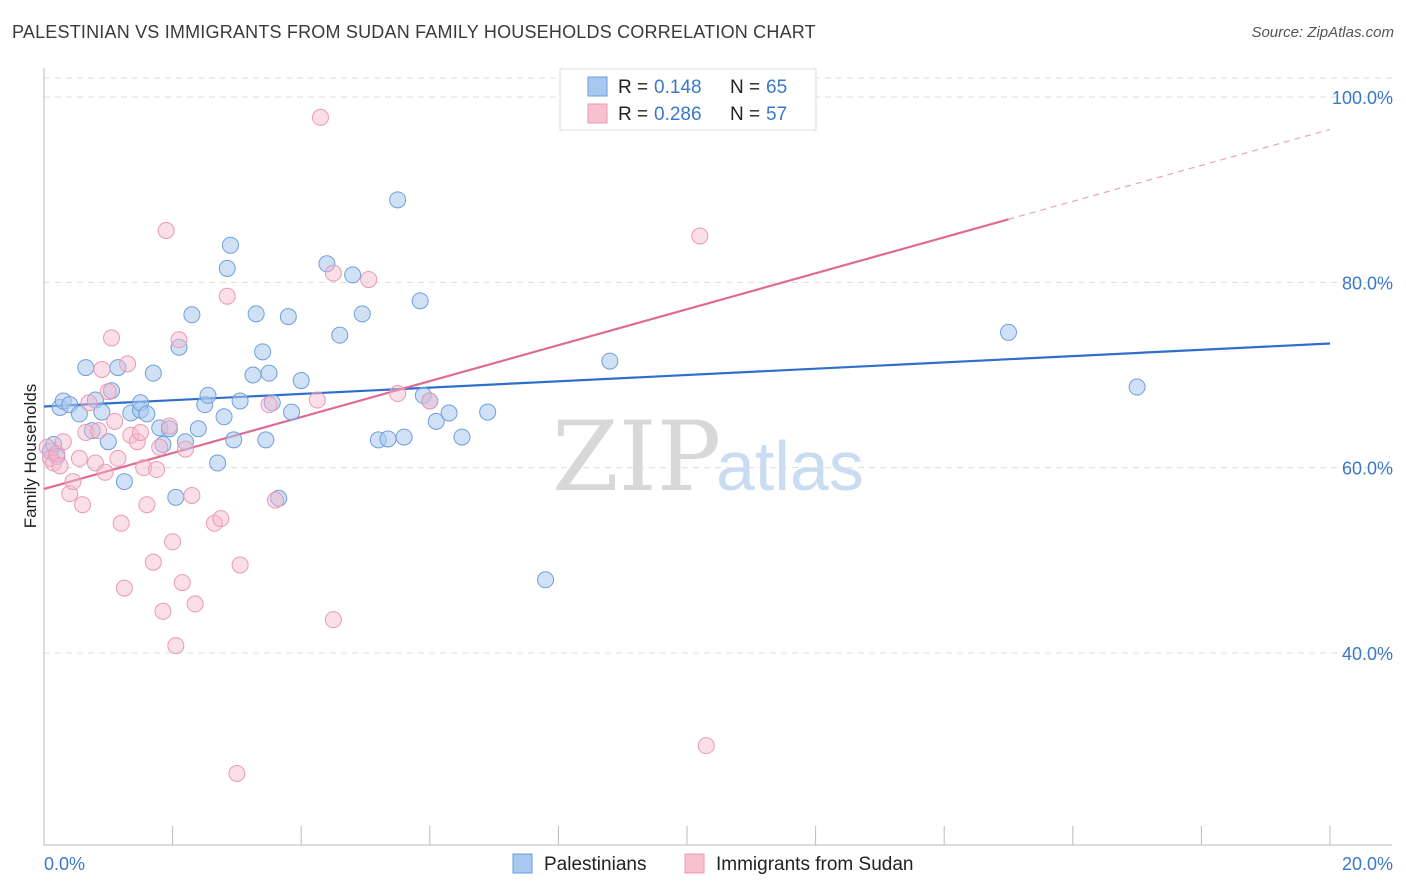 The image size is (1406, 892). Describe the element at coordinates (597, 86) in the screenshot. I see `legend-swatch-palestinians` at that location.